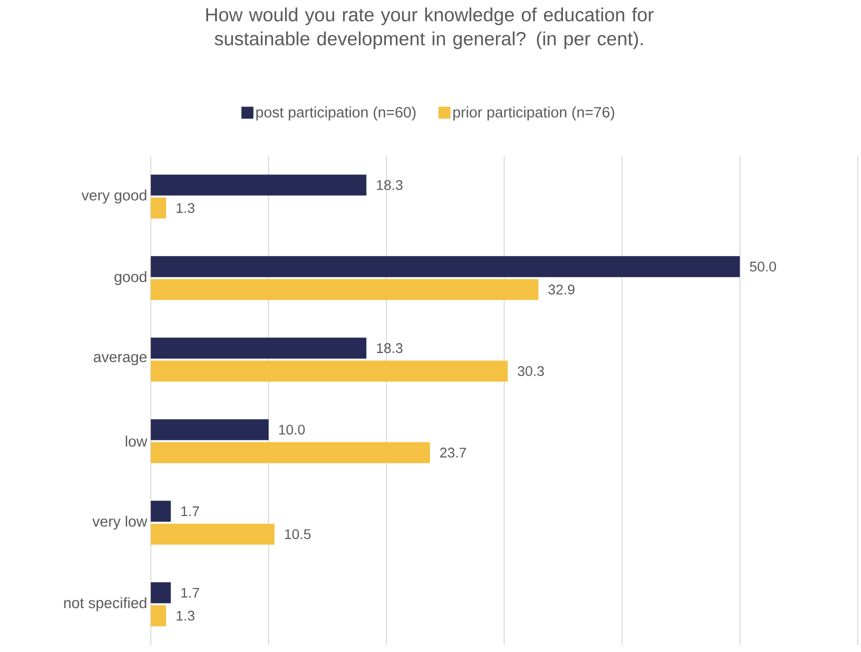 This screenshot has width=861, height=652. Describe the element at coordinates (298, 534) in the screenshot. I see `data-label: 10.5` at that location.